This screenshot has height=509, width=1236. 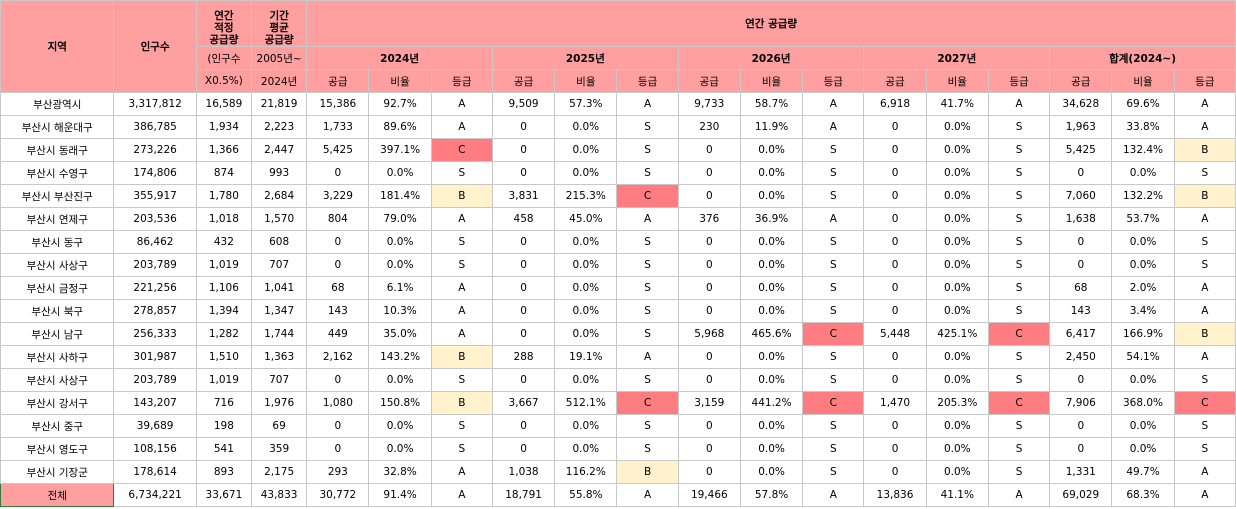 I want to click on data-cell: 1,570, so click(x=279, y=219).